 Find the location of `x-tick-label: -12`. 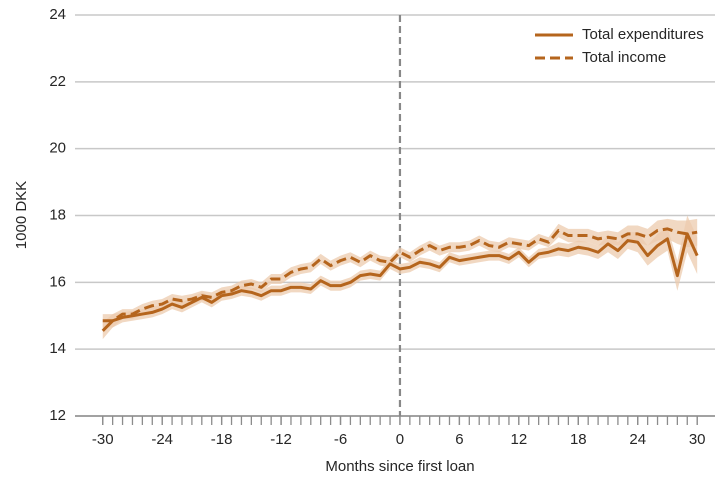

x-tick-label: -12 is located at coordinates (281, 439).